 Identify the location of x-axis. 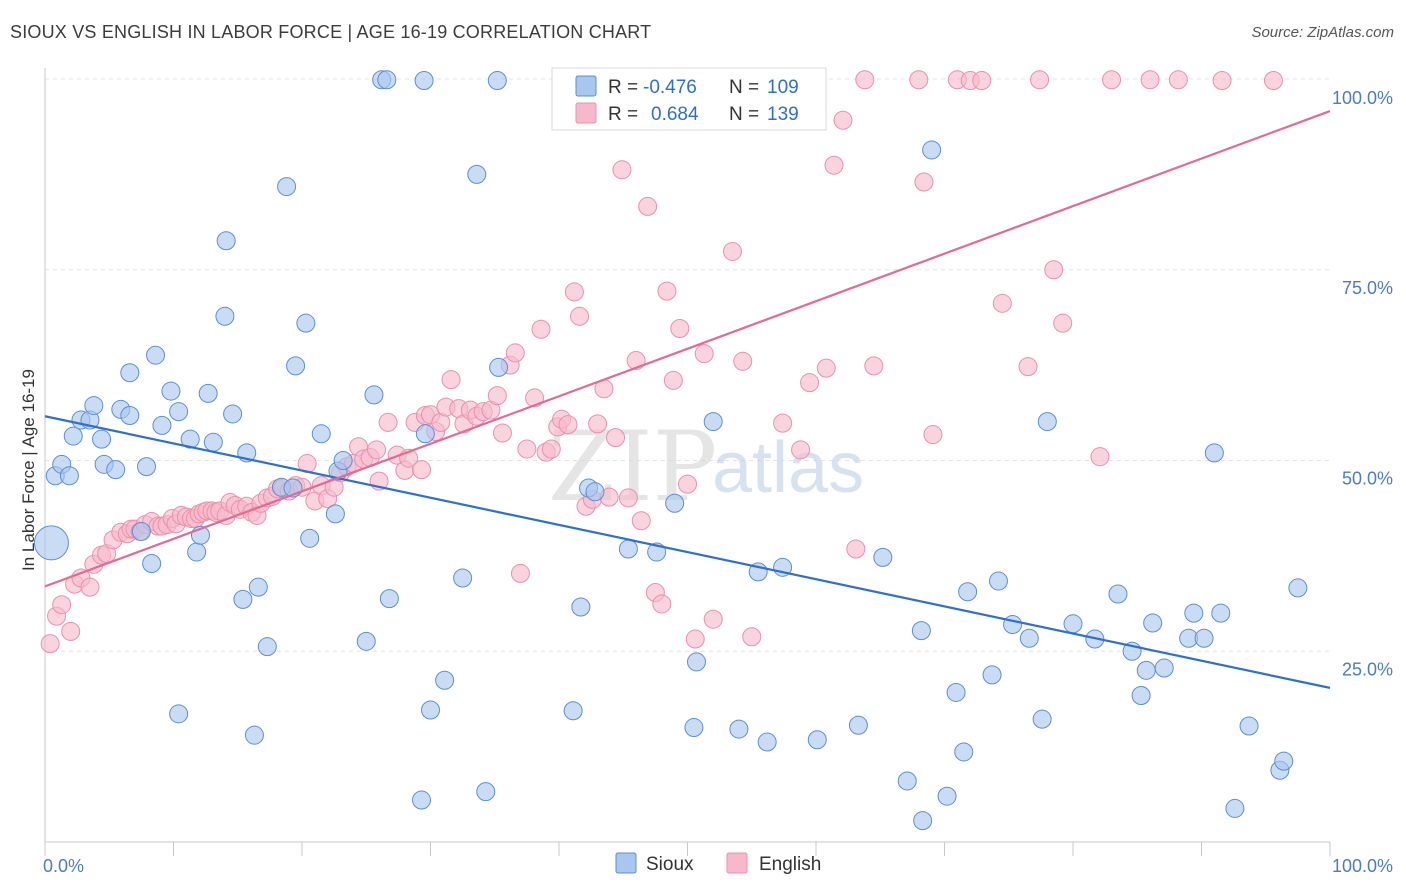
(687, 848).